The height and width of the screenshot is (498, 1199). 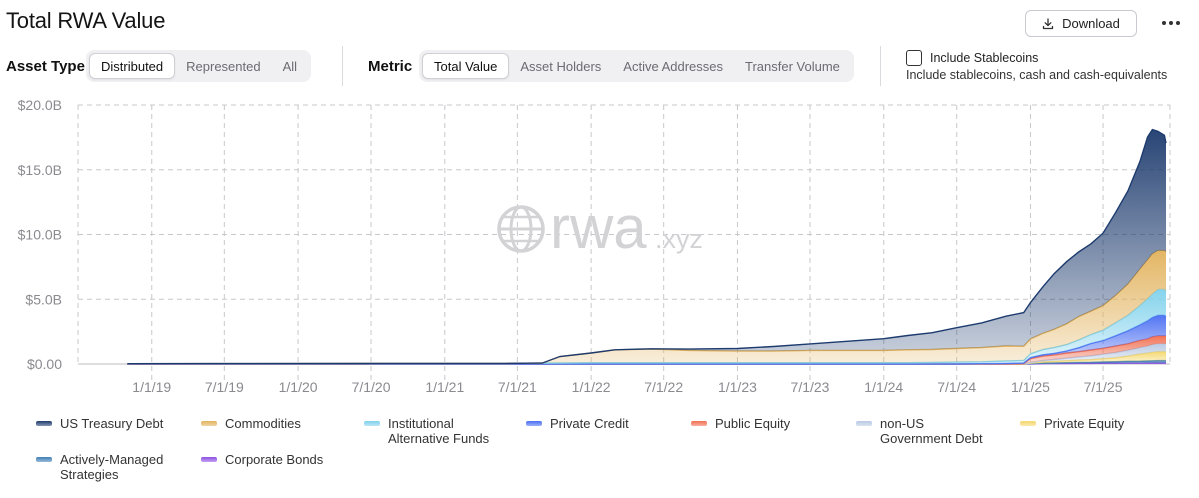 I want to click on x-tick-label: 7/1/24, so click(x=956, y=387).